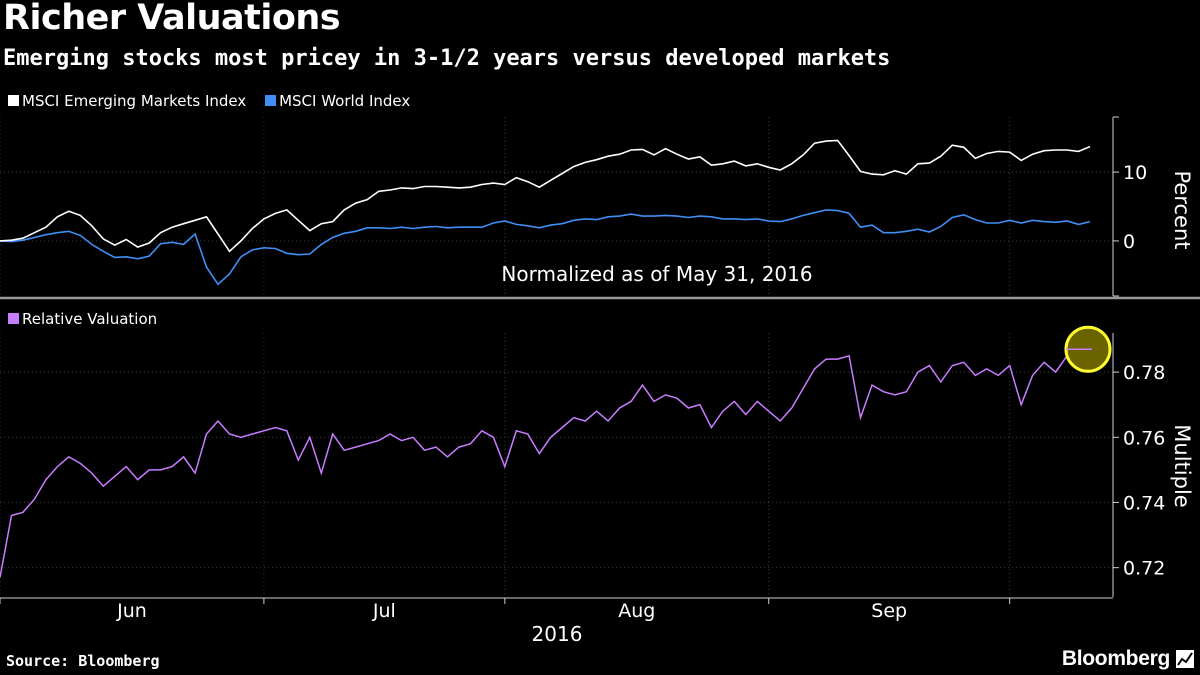 Image resolution: width=1200 pixels, height=675 pixels. I want to click on legend-label-relative: Relative Valuation, so click(90, 319).